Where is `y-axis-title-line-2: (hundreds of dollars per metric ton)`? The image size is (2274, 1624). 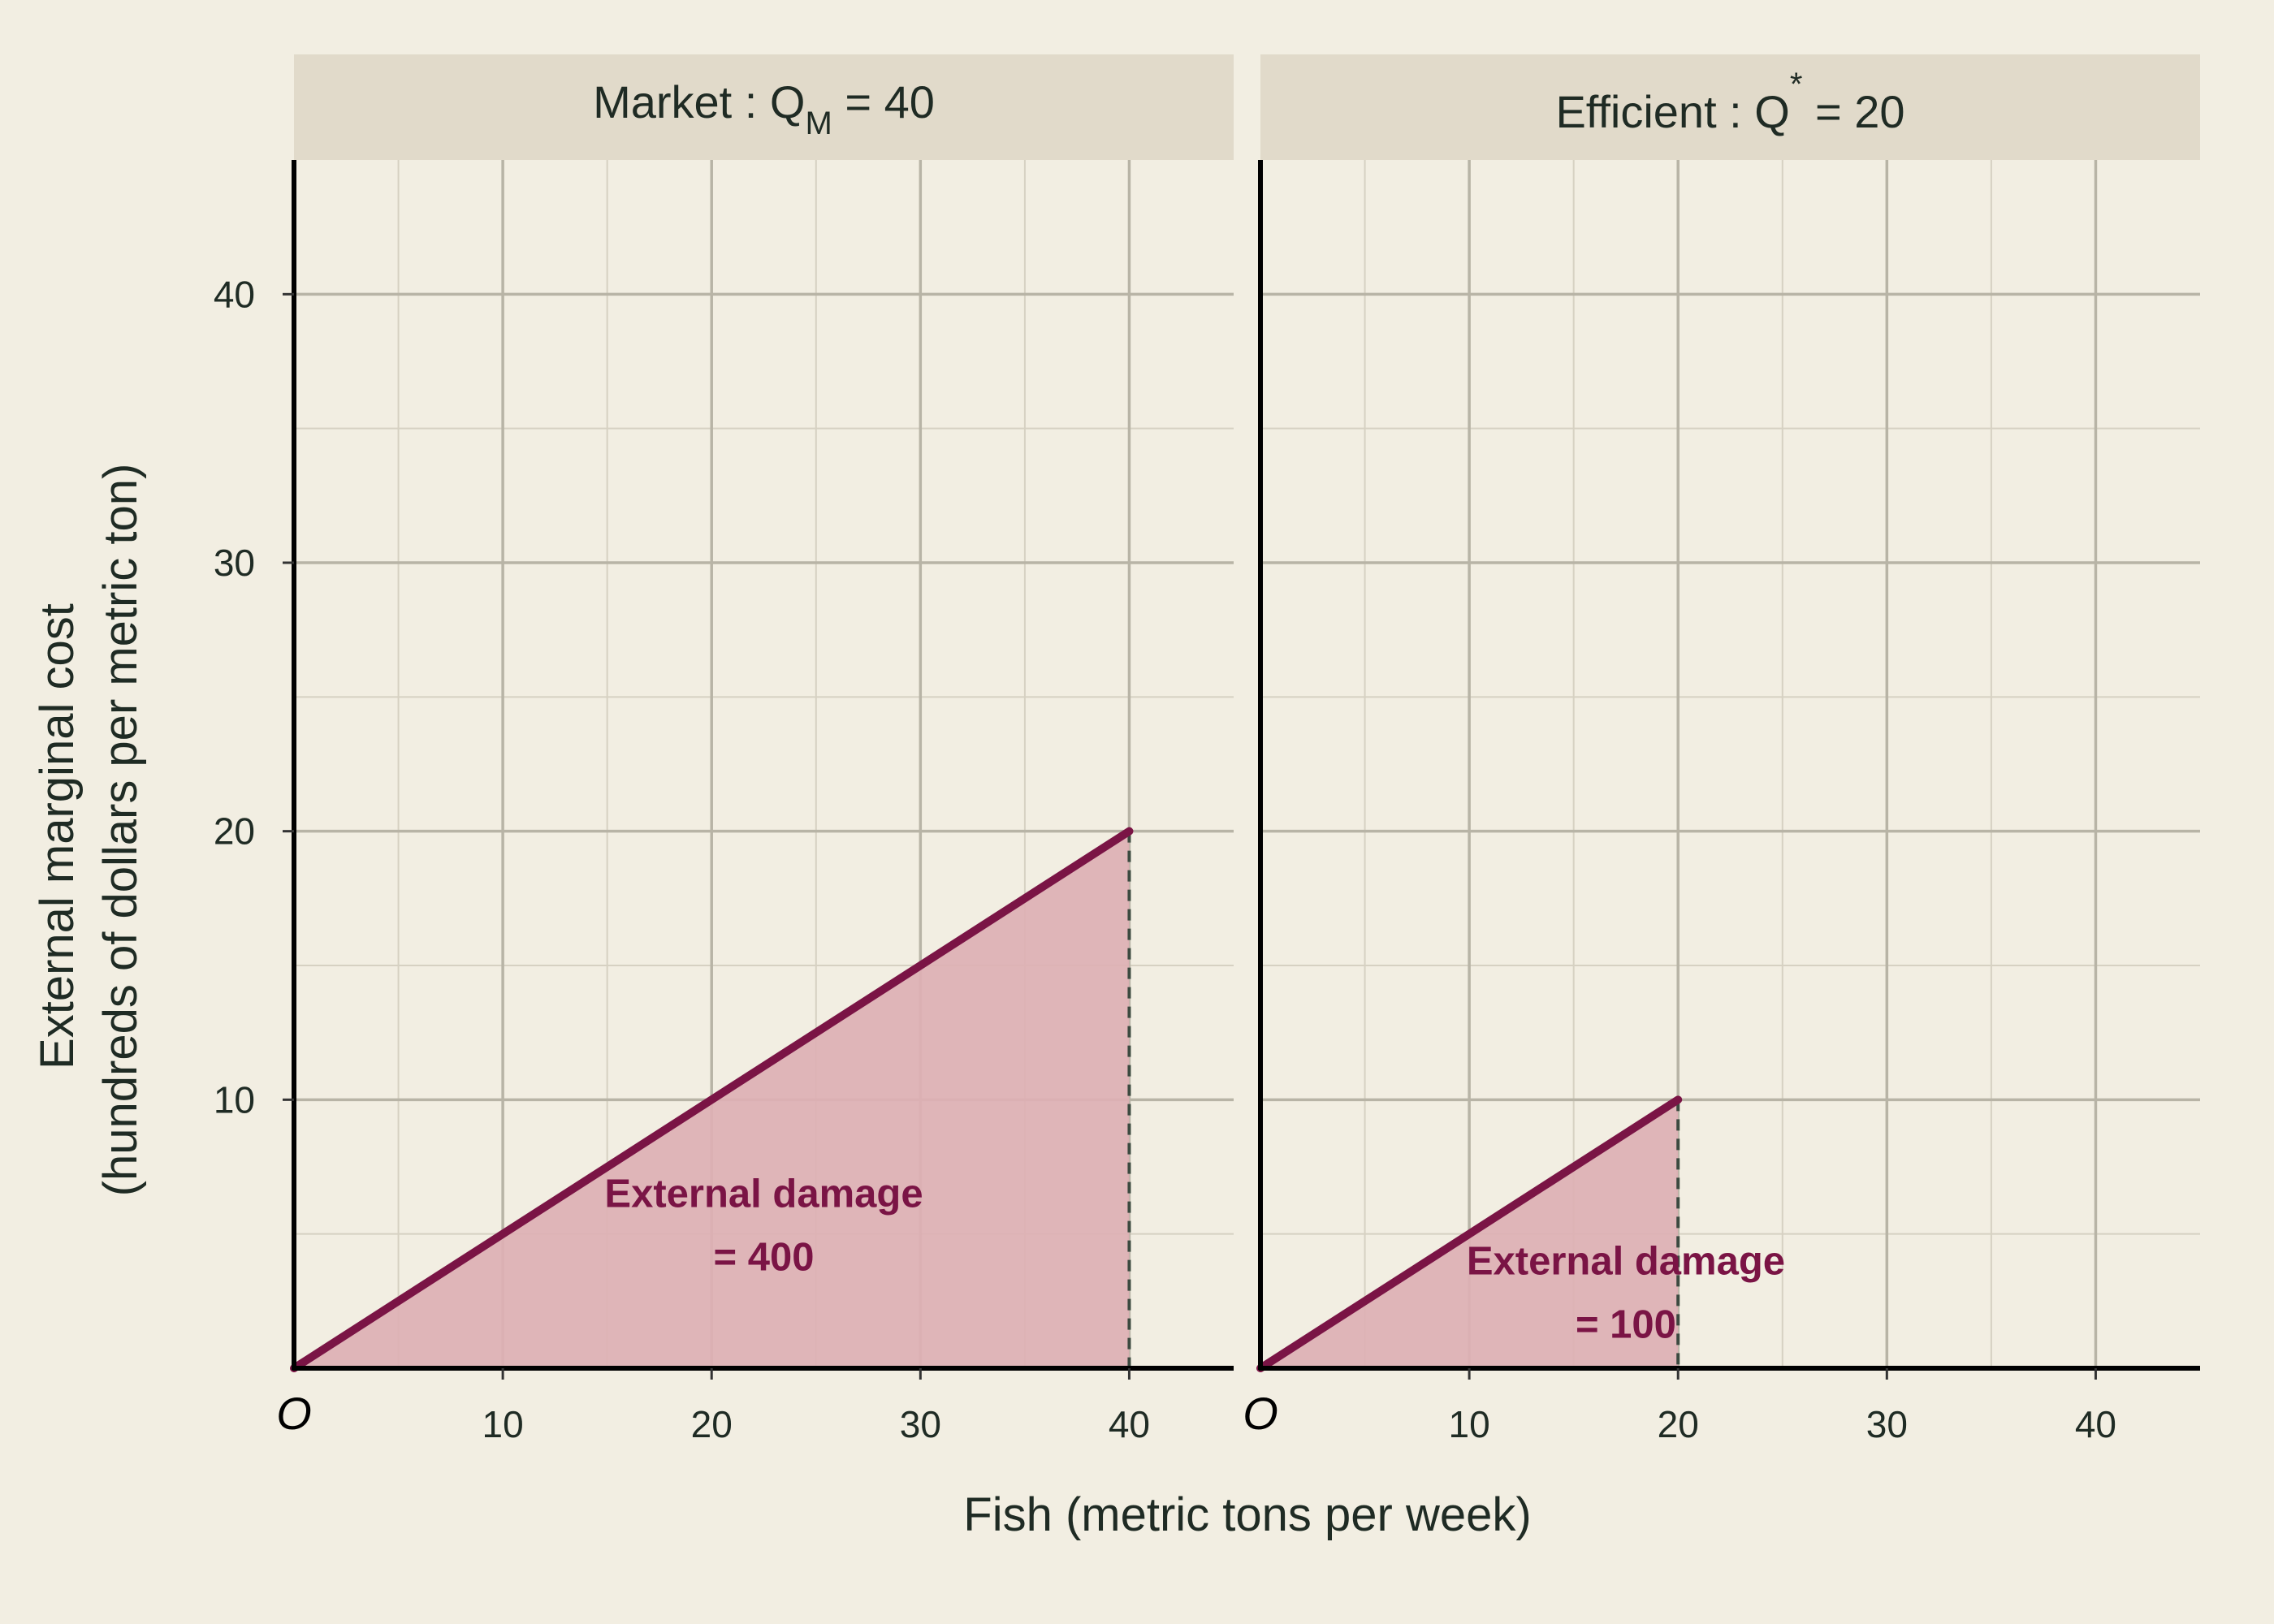
y-axis-title-line-2: (hundreds of dollars per metric ton) is located at coordinates (121, 831).